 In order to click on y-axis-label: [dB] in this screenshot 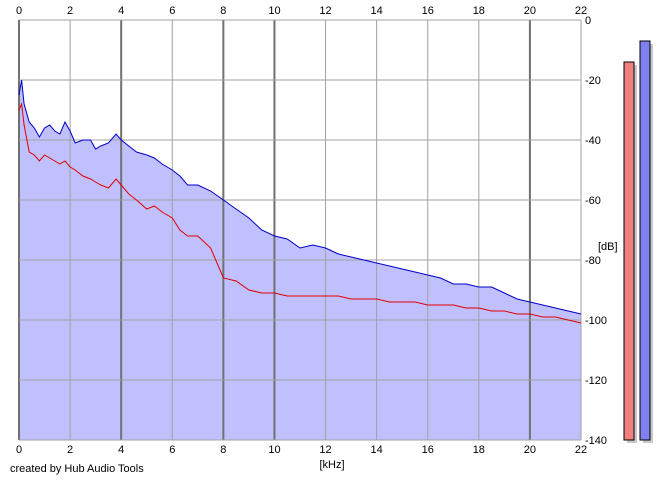, I will do `click(608, 247)`.